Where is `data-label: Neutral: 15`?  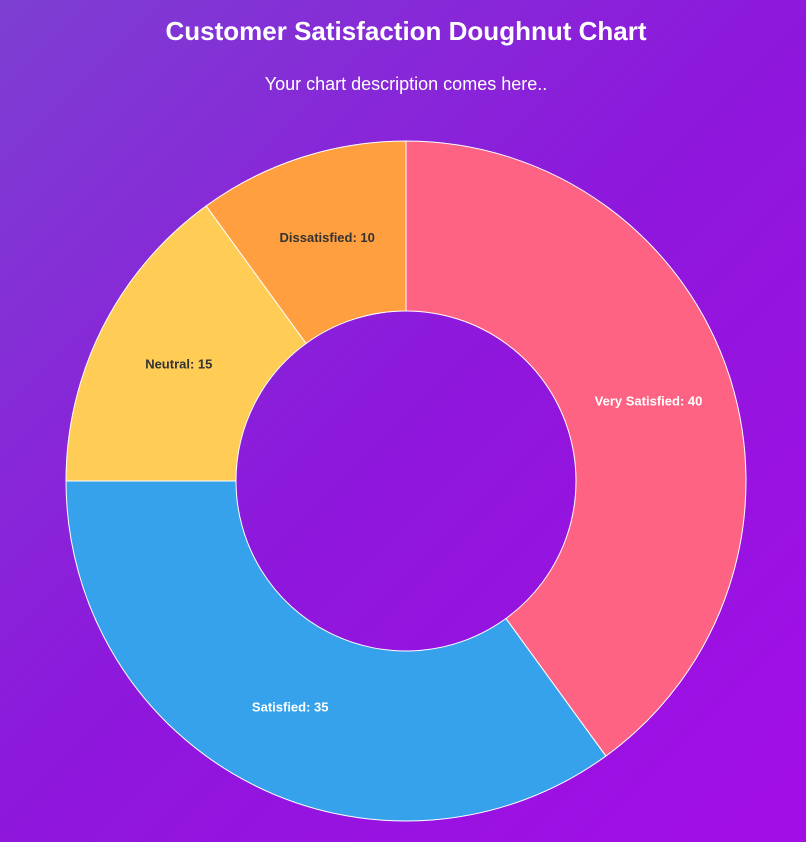 data-label: Neutral: 15 is located at coordinates (178, 364).